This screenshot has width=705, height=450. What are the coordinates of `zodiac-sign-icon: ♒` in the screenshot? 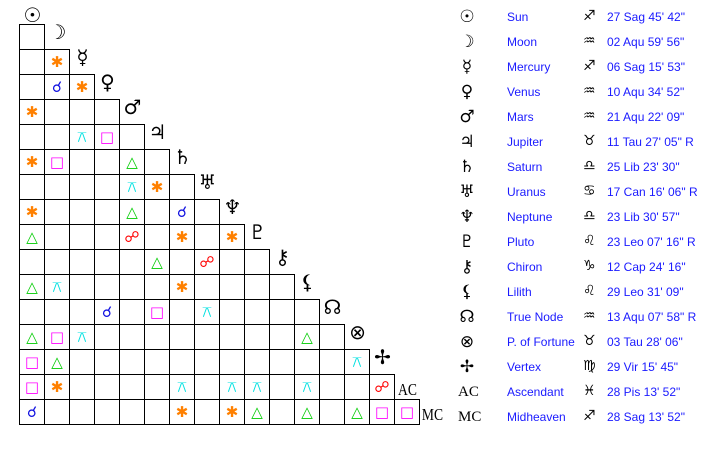 It's located at (589, 41).